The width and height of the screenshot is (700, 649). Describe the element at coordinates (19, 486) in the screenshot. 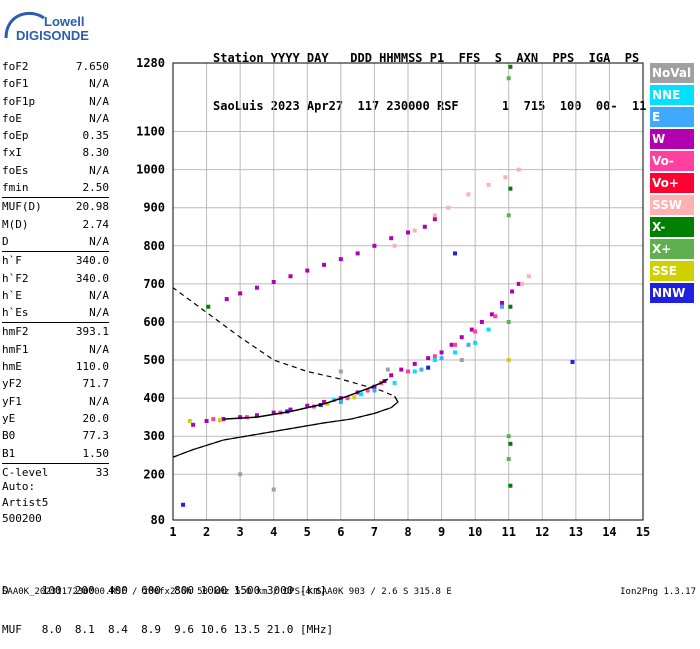

I see `auto-label: Auto:` at that location.